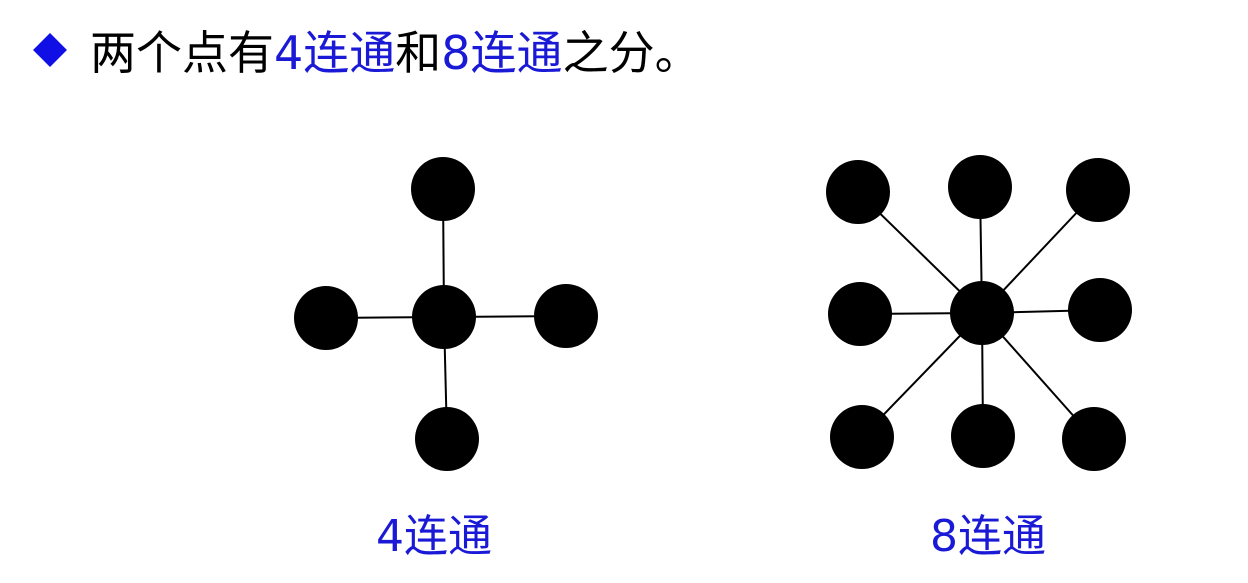 The height and width of the screenshot is (583, 1248). Describe the element at coordinates (1100, 310) in the screenshot. I see `node-8-right` at that location.